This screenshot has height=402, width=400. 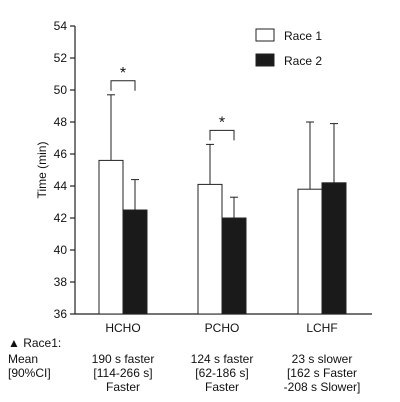 I want to click on annotation-column-pcho: 124 s faster [62-186 s] Faster, so click(x=222, y=373).